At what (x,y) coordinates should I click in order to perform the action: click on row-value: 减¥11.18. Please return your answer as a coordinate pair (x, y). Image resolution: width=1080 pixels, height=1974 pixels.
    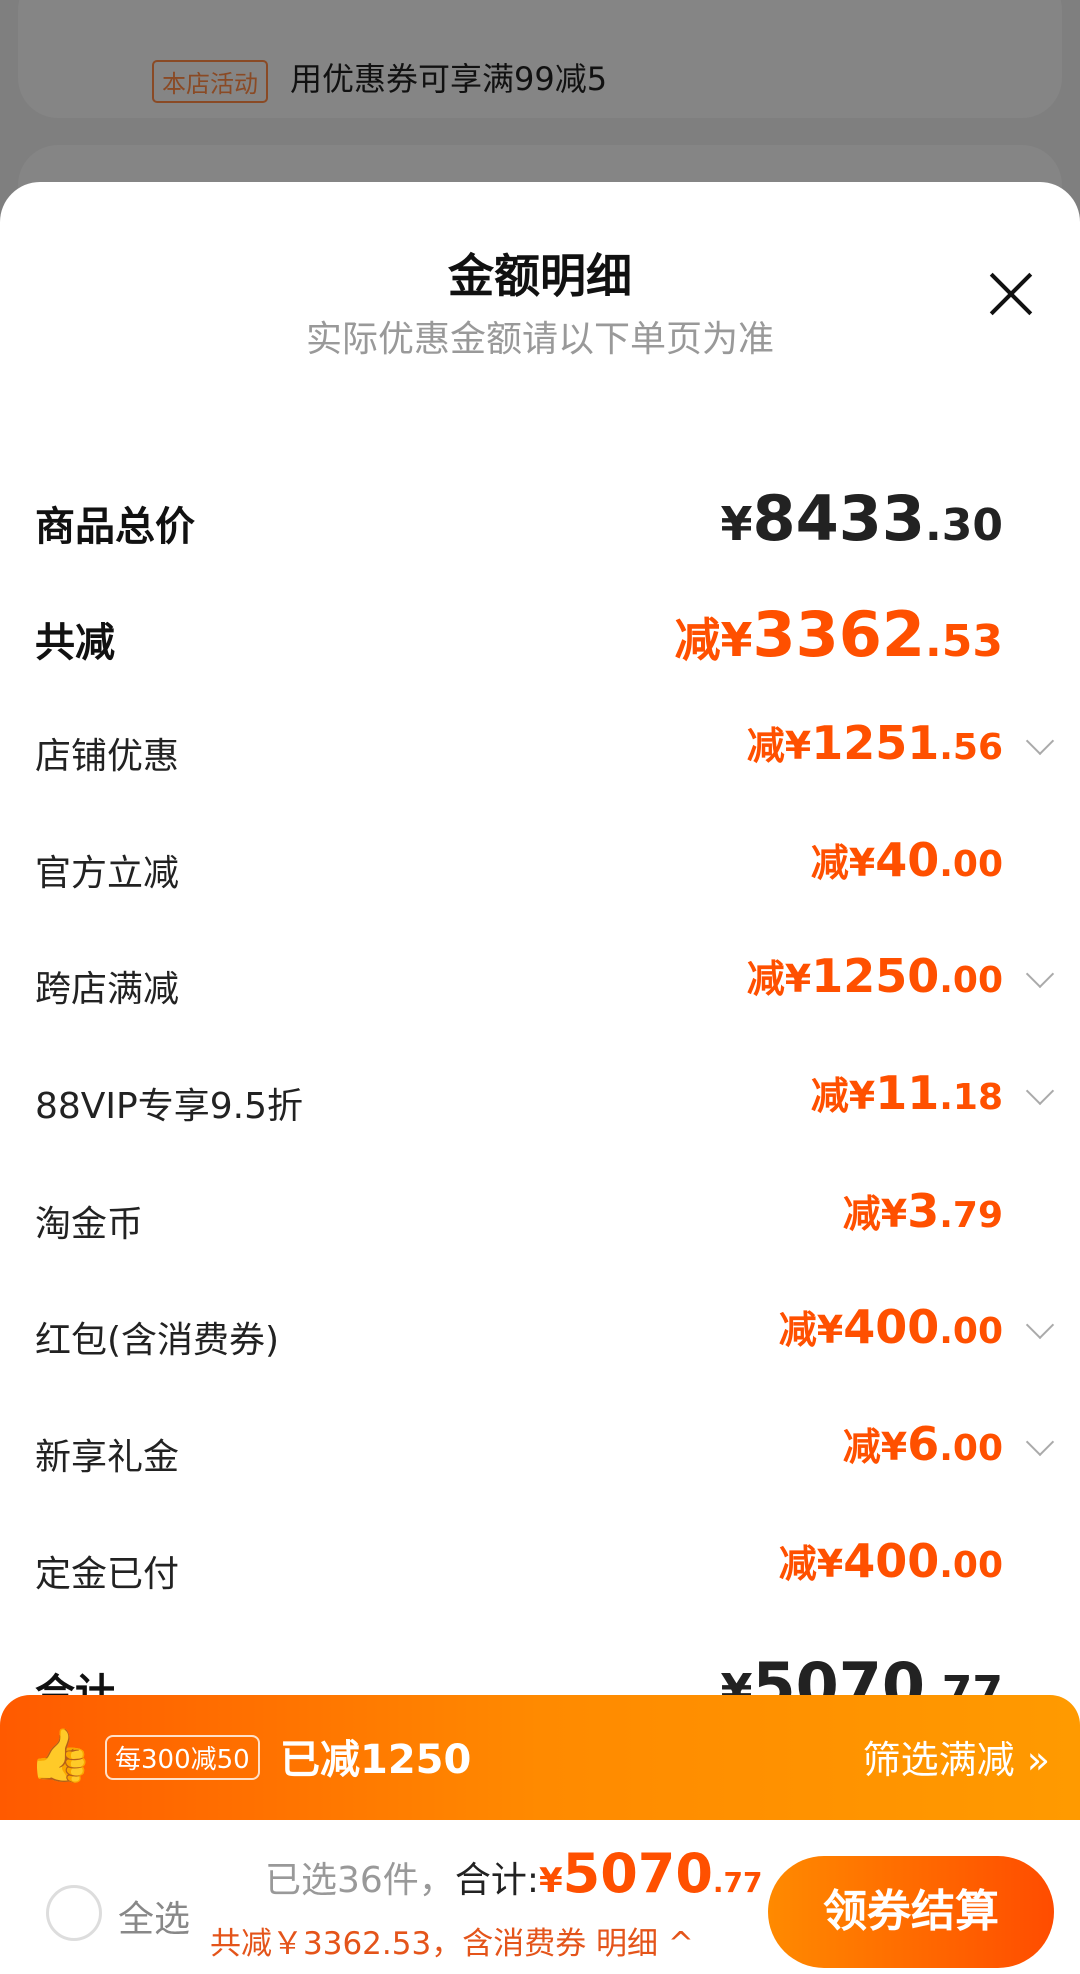
    Looking at the image, I should click on (907, 1092).